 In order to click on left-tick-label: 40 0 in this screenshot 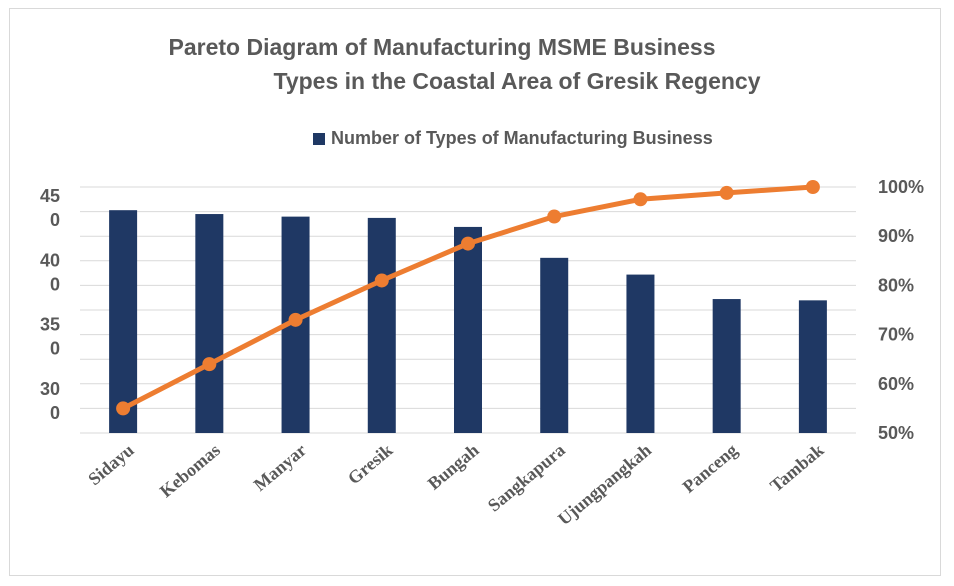, I will do `click(50, 272)`.